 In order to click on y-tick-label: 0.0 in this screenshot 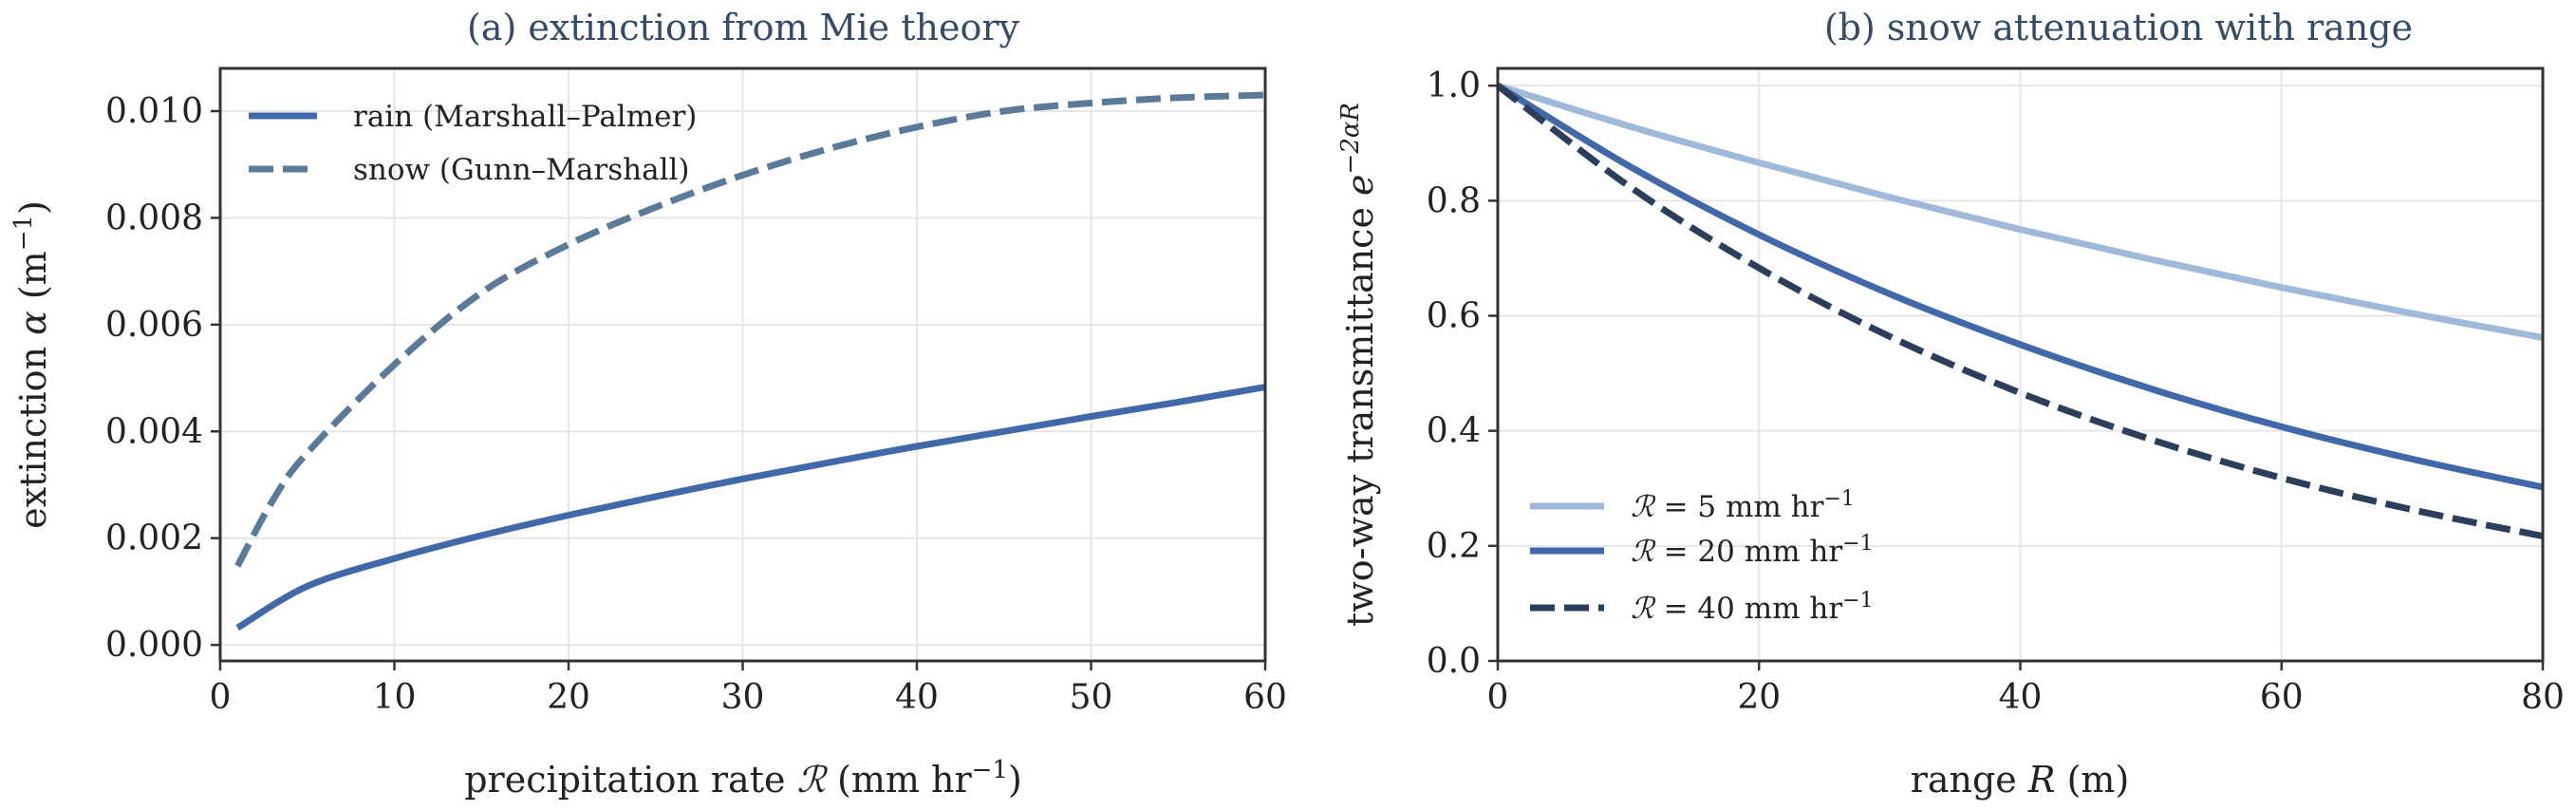, I will do `click(1454, 661)`.